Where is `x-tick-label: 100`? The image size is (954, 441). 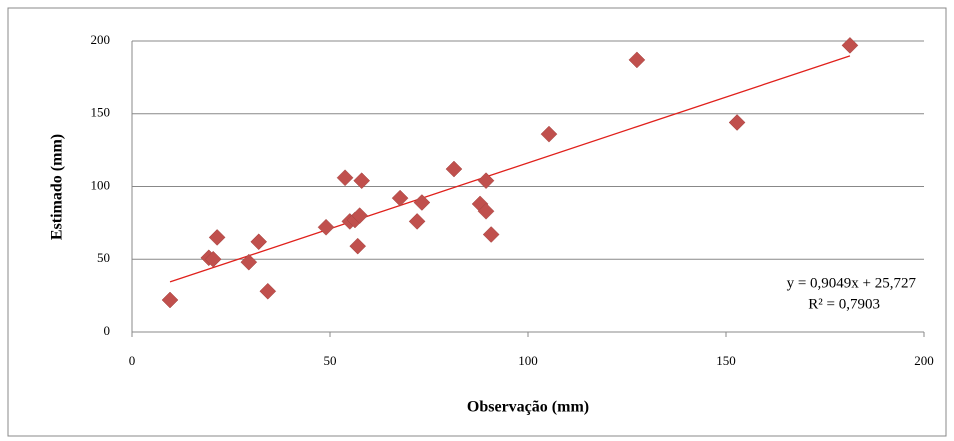 x-tick-label: 100 is located at coordinates (528, 360).